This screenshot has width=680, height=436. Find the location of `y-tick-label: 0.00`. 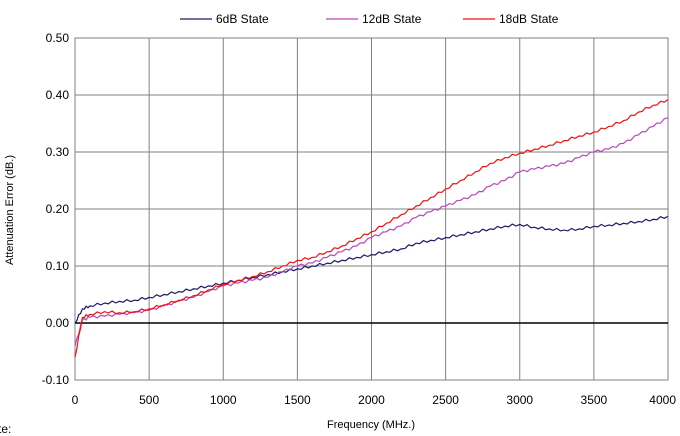

y-tick-label: 0.00 is located at coordinates (58, 323).